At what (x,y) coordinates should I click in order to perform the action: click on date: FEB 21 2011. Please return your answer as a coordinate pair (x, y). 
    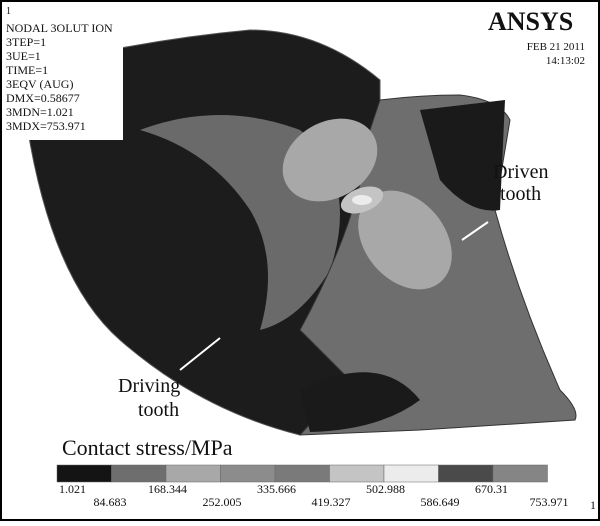
    Looking at the image, I should click on (556, 47).